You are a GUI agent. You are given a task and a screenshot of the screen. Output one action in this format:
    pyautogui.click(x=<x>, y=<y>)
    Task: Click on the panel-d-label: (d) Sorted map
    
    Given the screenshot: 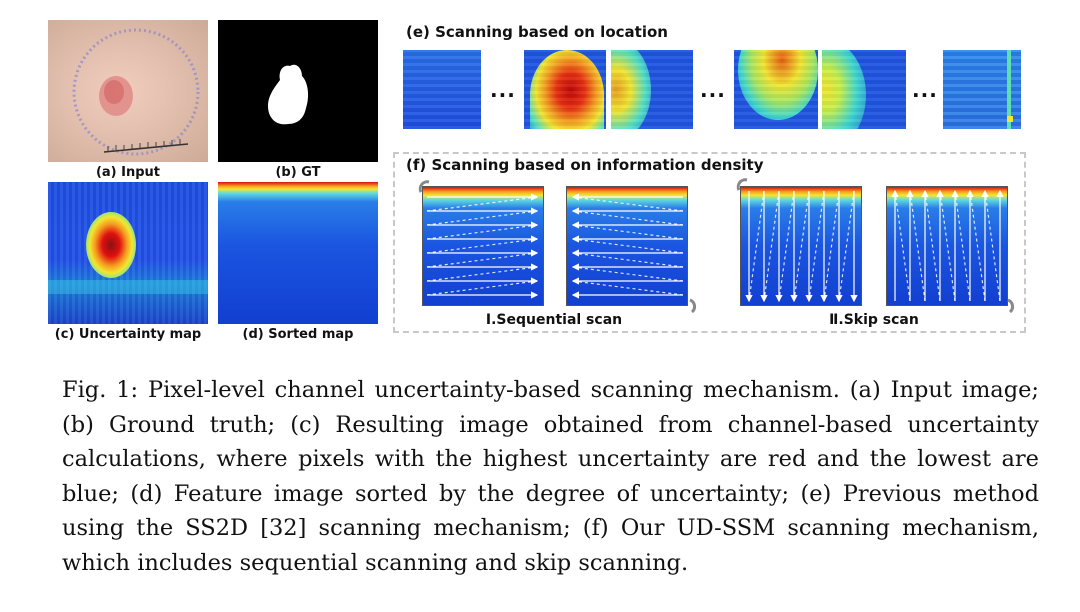 What is the action you would take?
    pyautogui.click(x=298, y=334)
    